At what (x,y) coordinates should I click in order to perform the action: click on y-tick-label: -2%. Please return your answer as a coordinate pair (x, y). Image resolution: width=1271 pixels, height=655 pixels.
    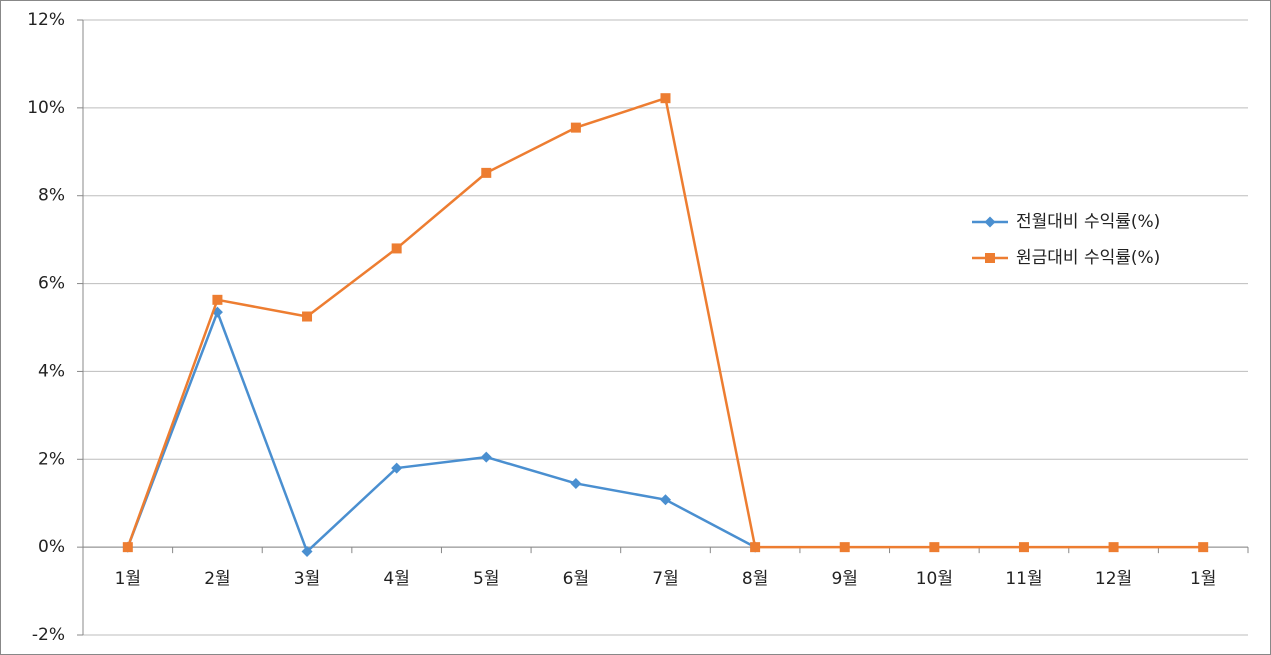
    Looking at the image, I should click on (48, 635).